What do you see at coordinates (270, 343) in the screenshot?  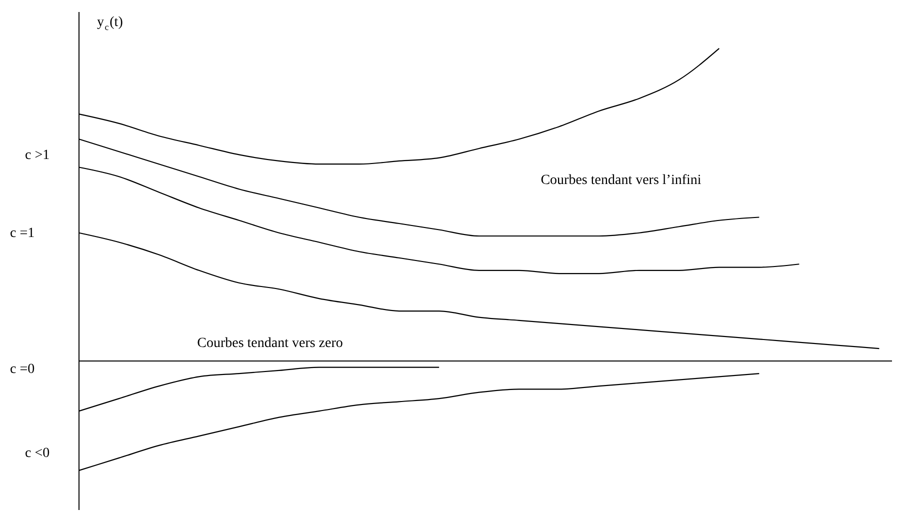 I see `annotation: Courbes tendant vers zero` at bounding box center [270, 343].